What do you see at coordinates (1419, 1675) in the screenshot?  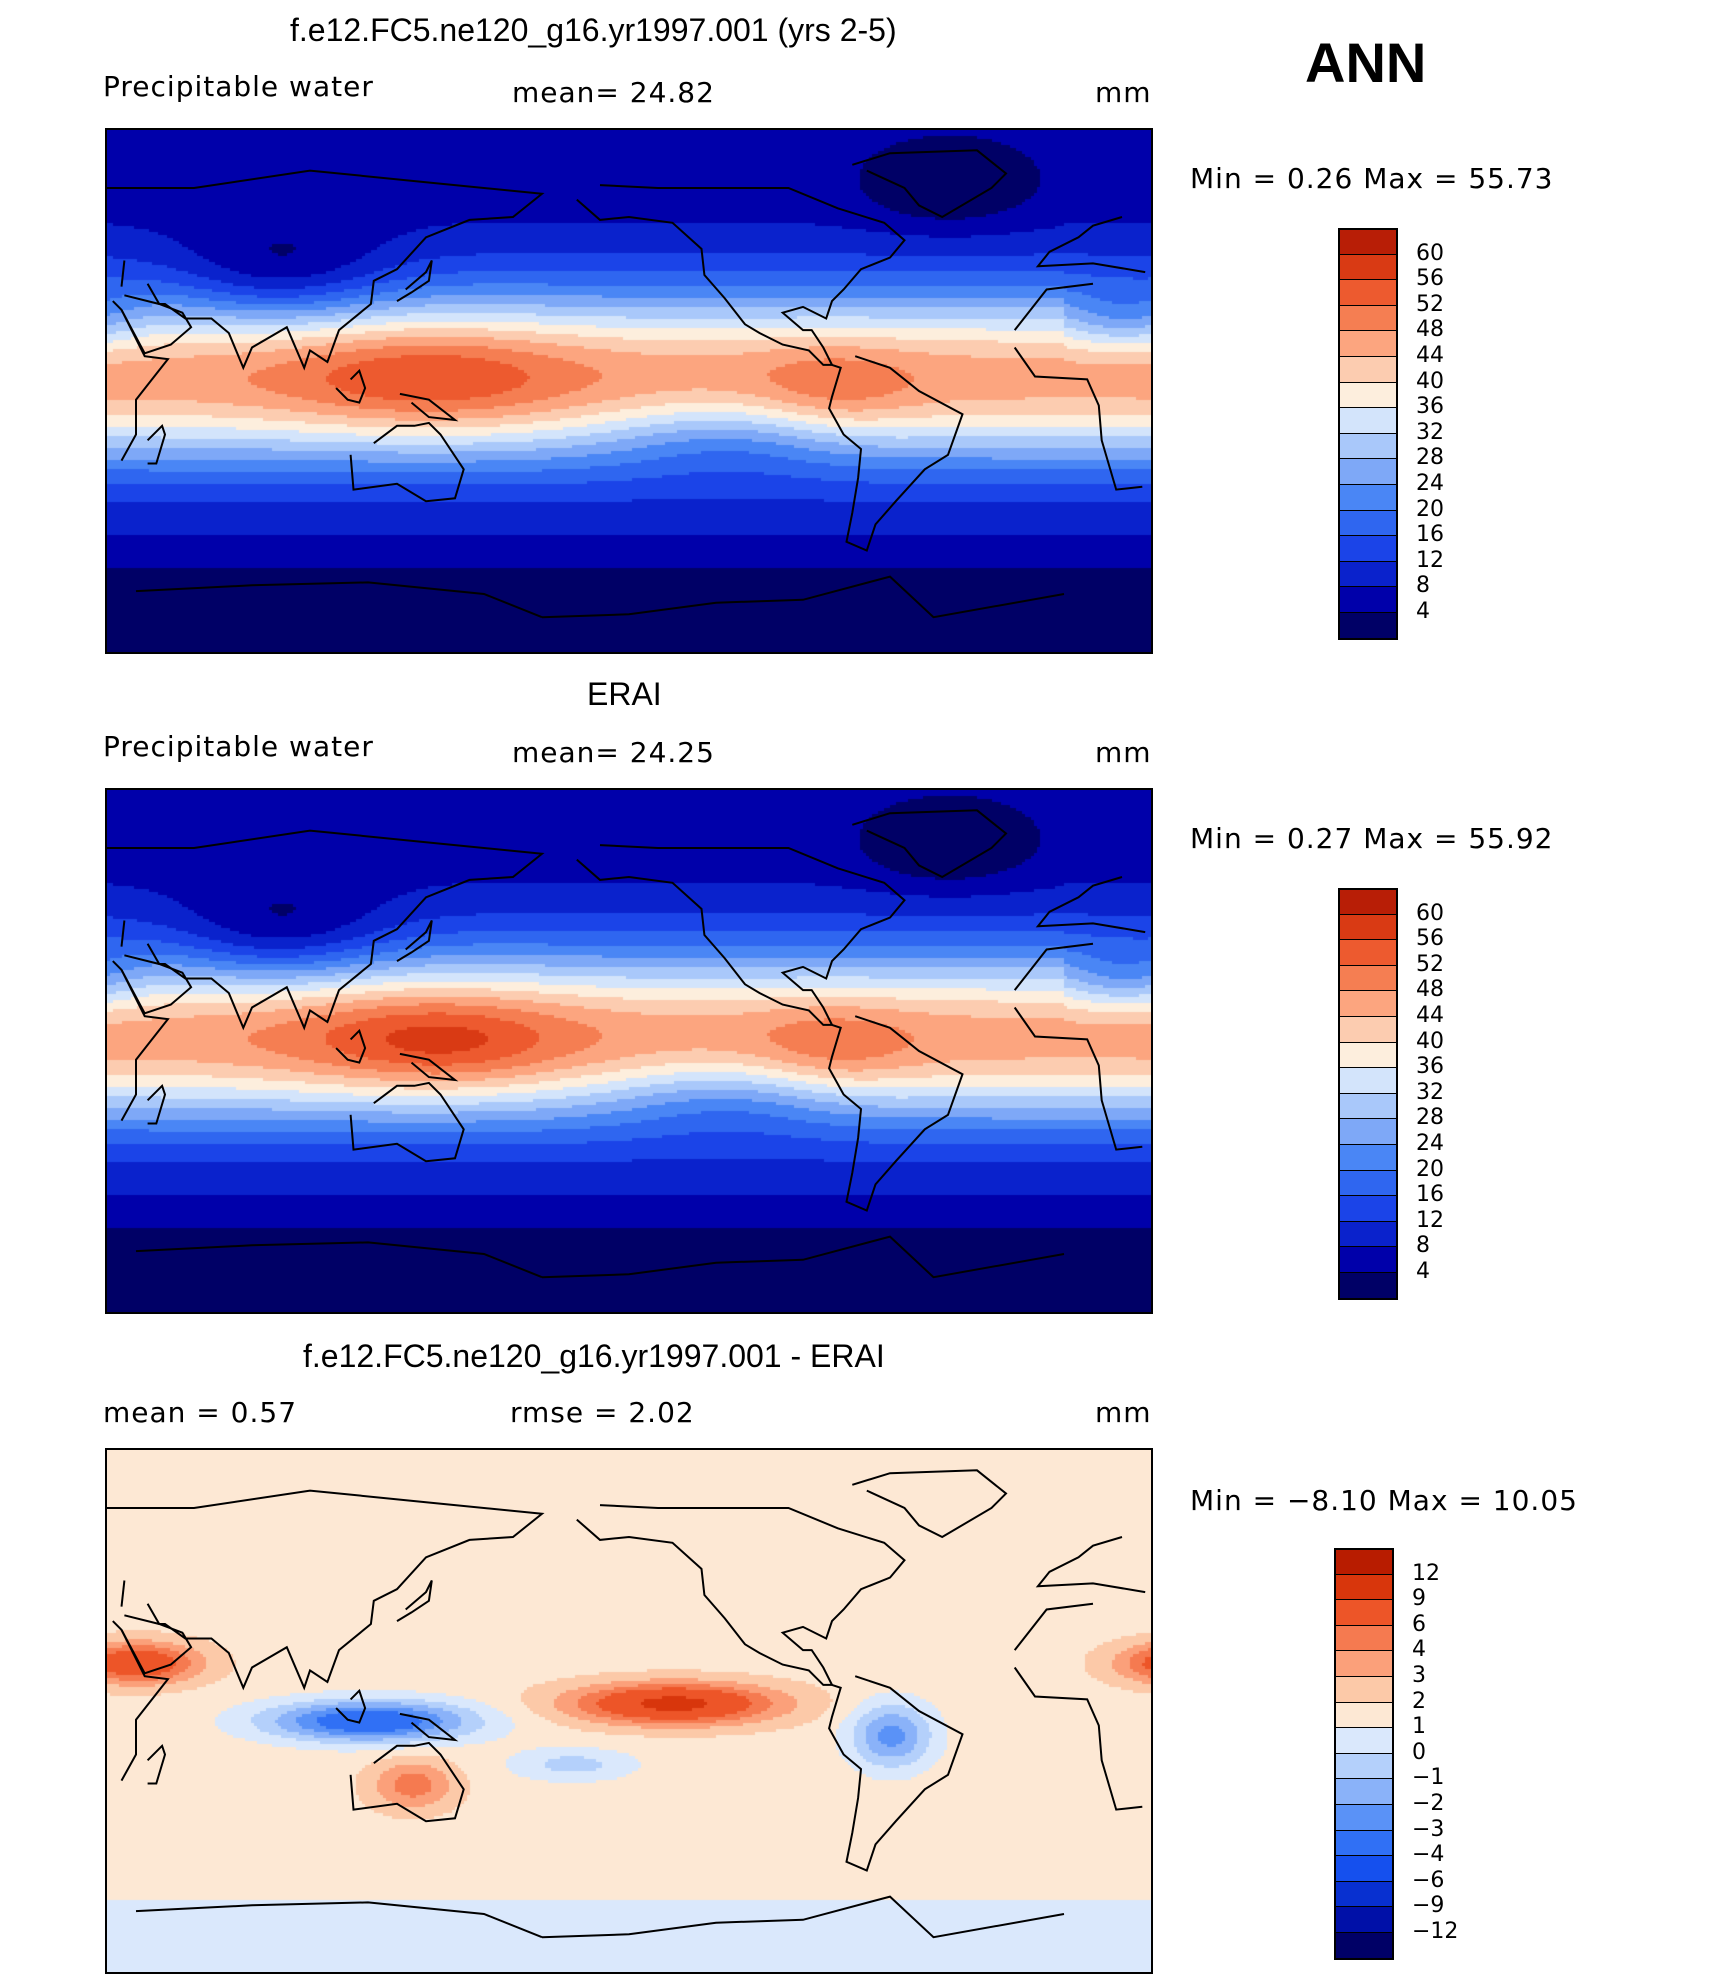 I see `colorbar-tick-label: 3` at bounding box center [1419, 1675].